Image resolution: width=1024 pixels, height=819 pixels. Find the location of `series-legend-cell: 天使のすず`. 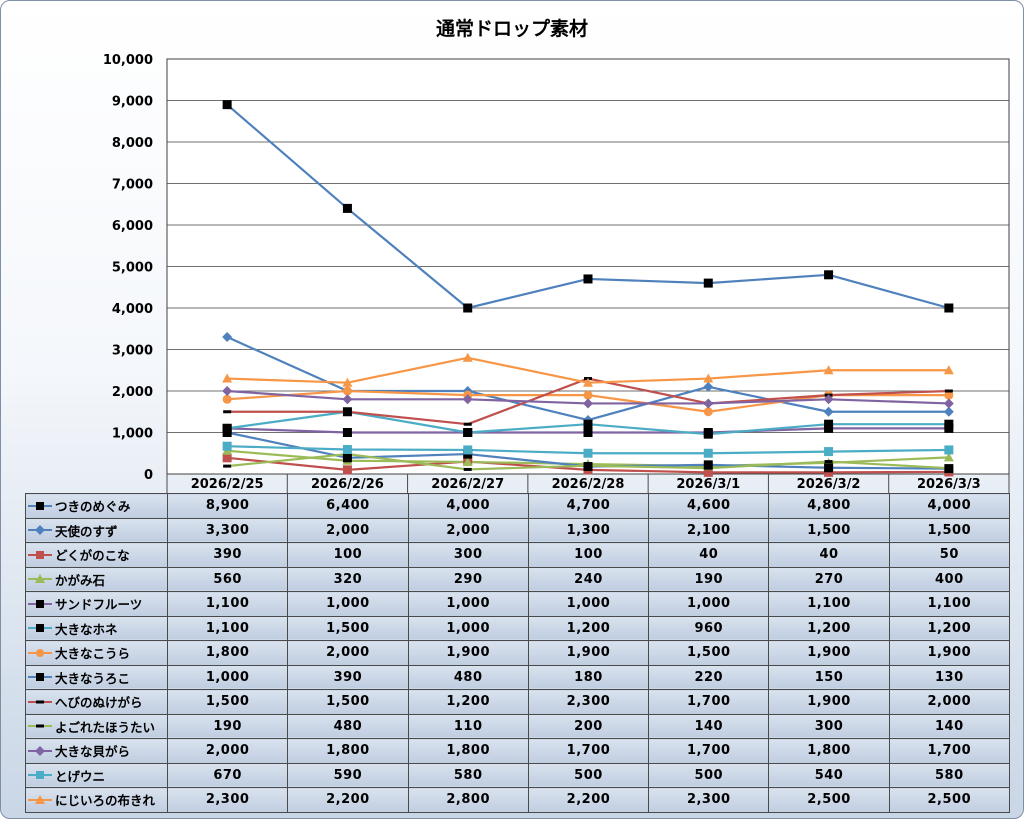

series-legend-cell: 天使のすず is located at coordinates (96, 530).